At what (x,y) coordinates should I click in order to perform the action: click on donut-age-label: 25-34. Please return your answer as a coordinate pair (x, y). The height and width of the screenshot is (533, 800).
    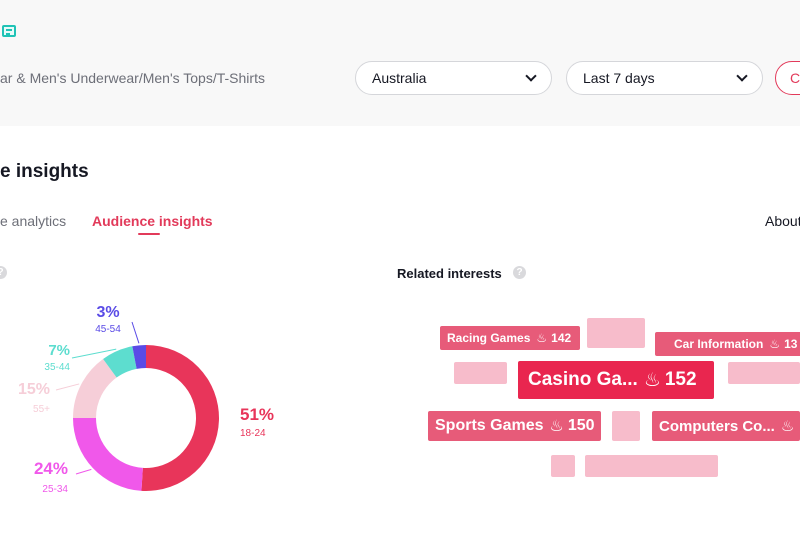
    Looking at the image, I should click on (55, 489).